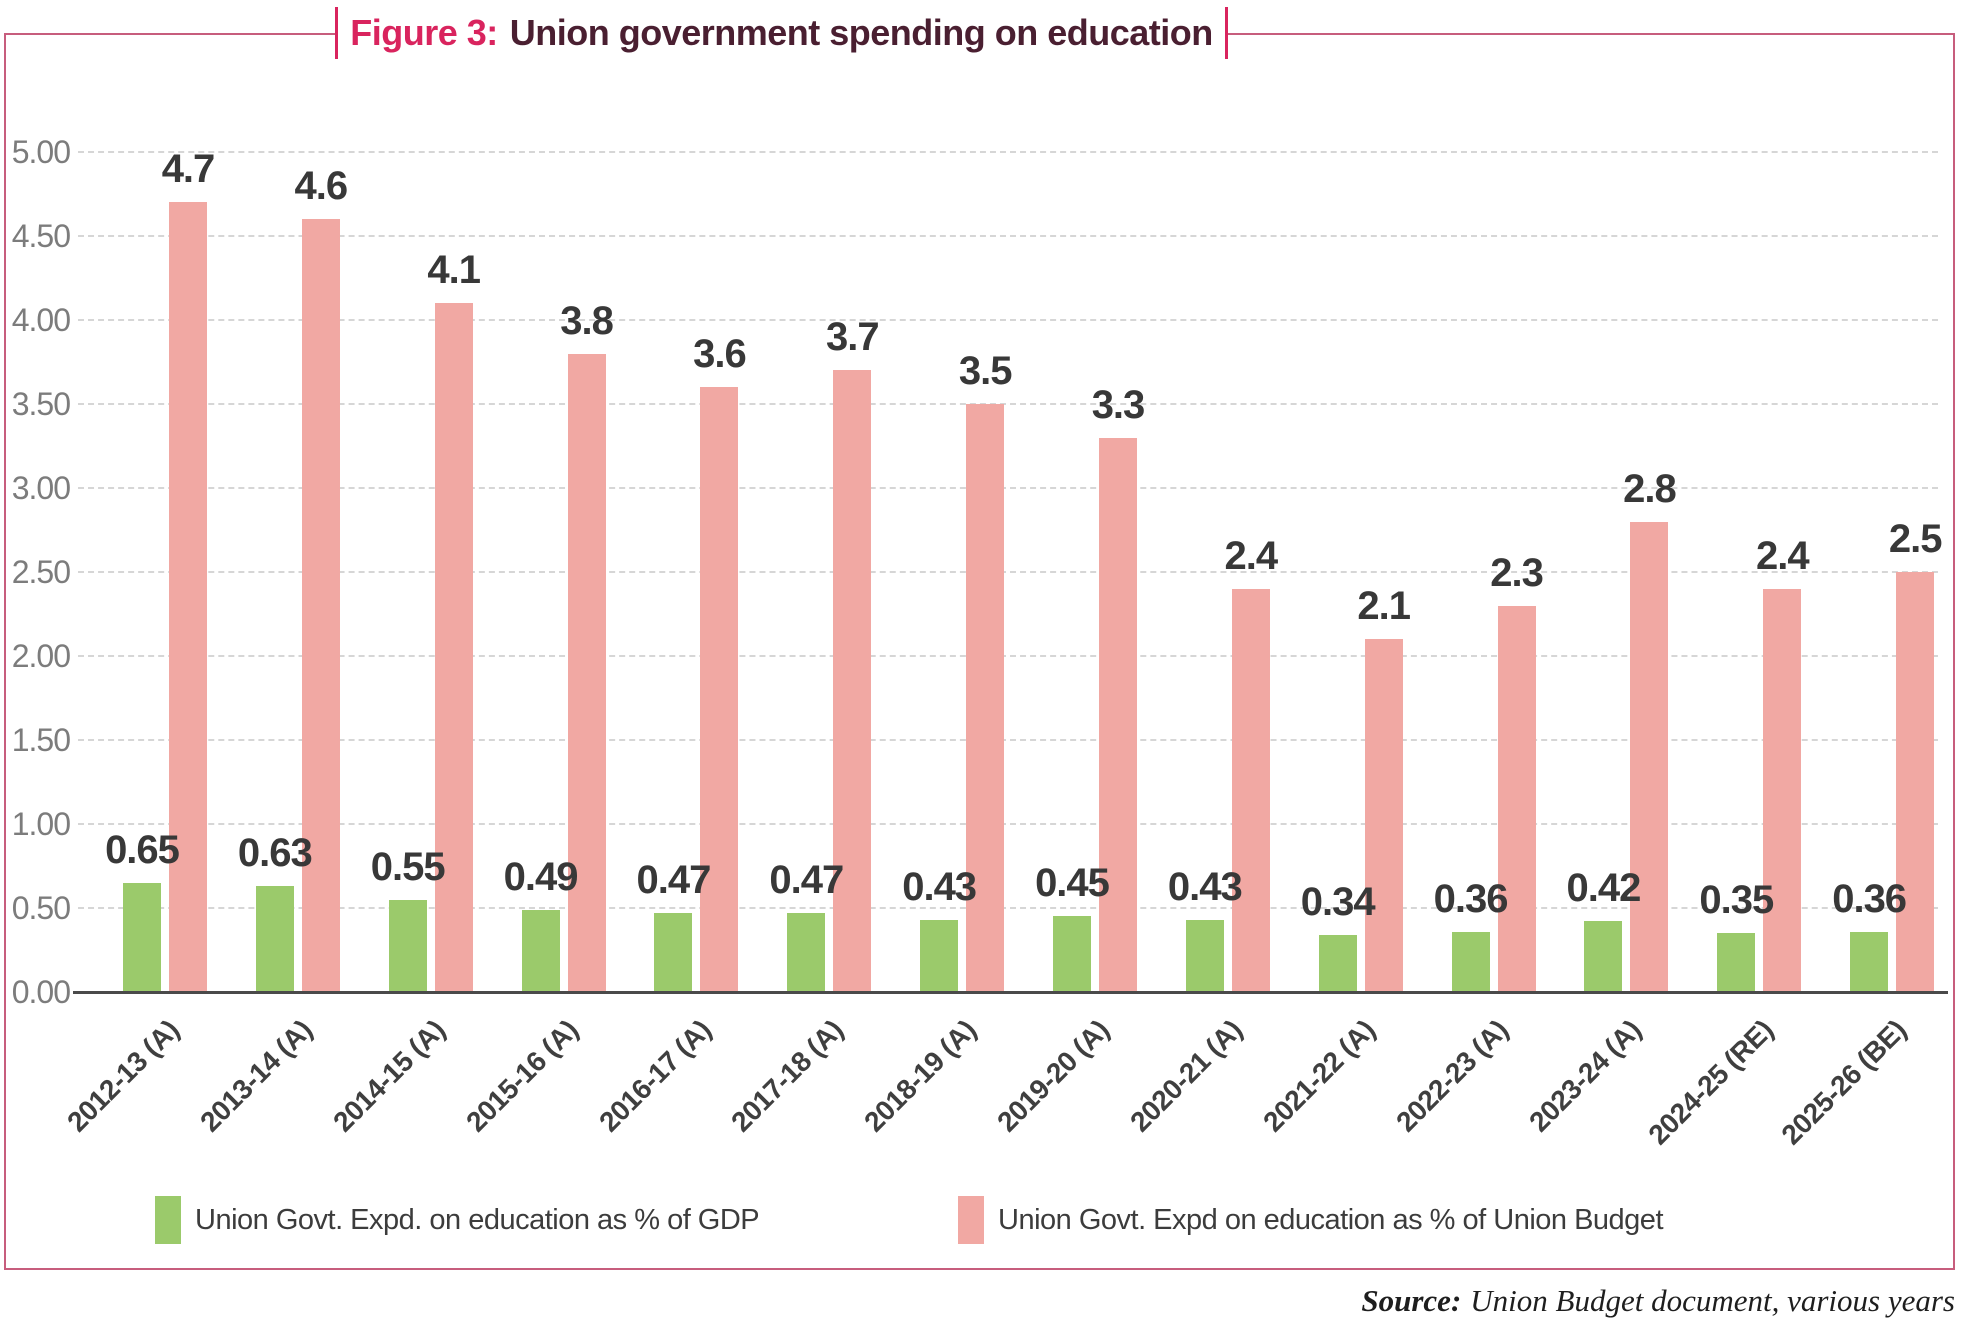 The height and width of the screenshot is (1335, 1961). What do you see at coordinates (720, 354) in the screenshot?
I see `bar-value-budget: 3.6` at bounding box center [720, 354].